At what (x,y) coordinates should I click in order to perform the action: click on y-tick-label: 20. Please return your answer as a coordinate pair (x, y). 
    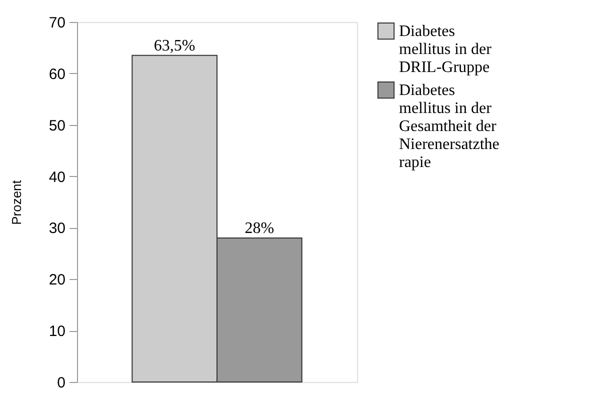
    Looking at the image, I should click on (57, 280).